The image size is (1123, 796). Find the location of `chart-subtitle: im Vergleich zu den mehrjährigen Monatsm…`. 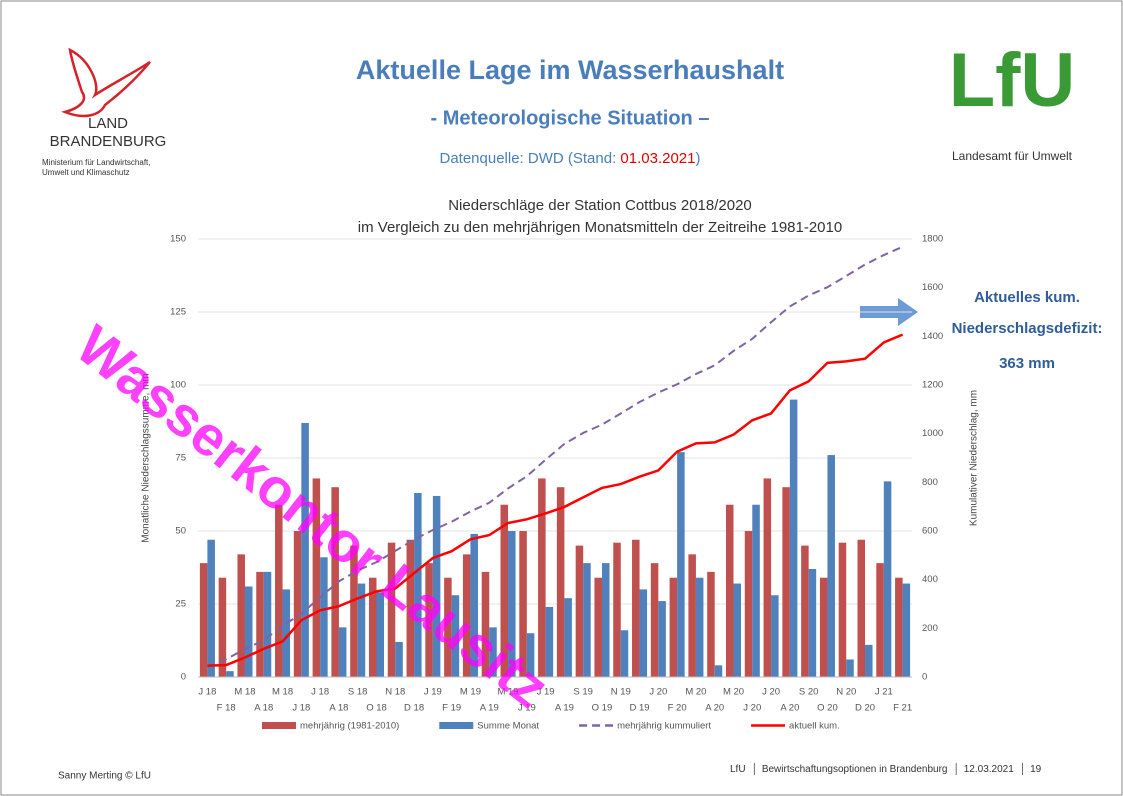

chart-subtitle: im Vergleich zu den mehrjährigen Monatsm… is located at coordinates (600, 227).